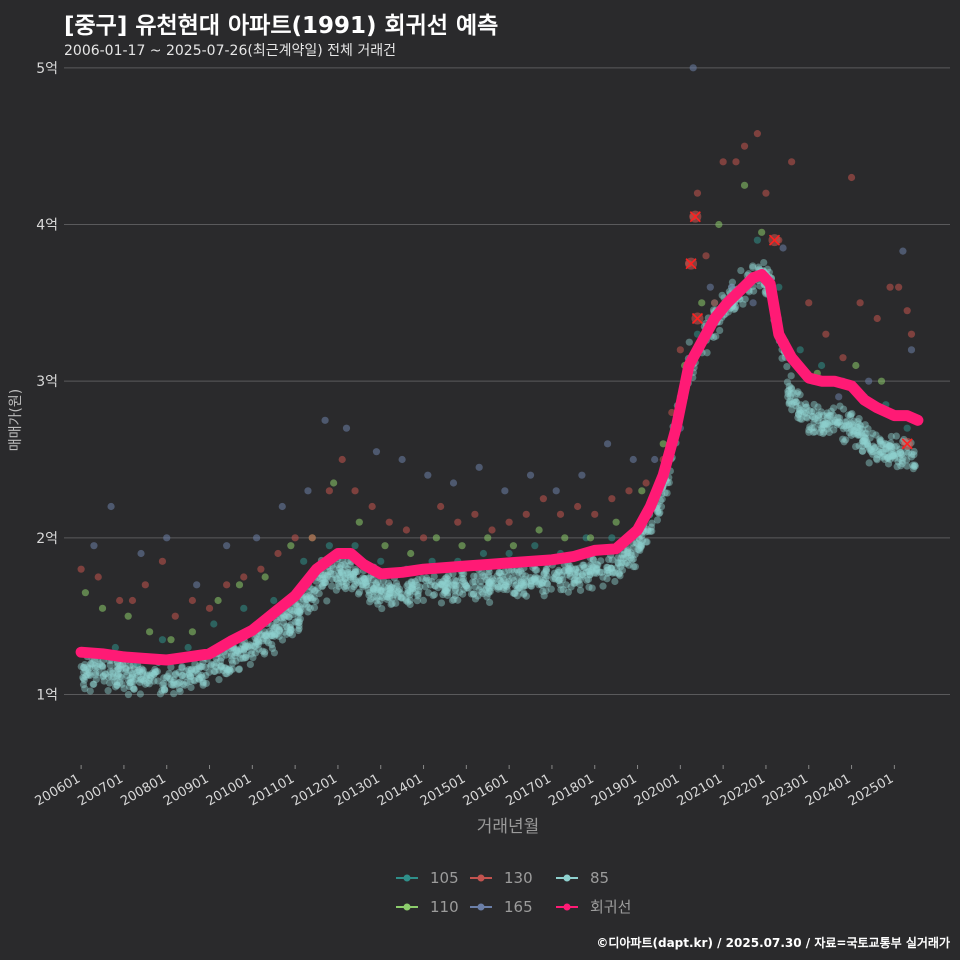 The height and width of the screenshot is (960, 960). I want to click on highlight-marker-x, so click(697, 318).